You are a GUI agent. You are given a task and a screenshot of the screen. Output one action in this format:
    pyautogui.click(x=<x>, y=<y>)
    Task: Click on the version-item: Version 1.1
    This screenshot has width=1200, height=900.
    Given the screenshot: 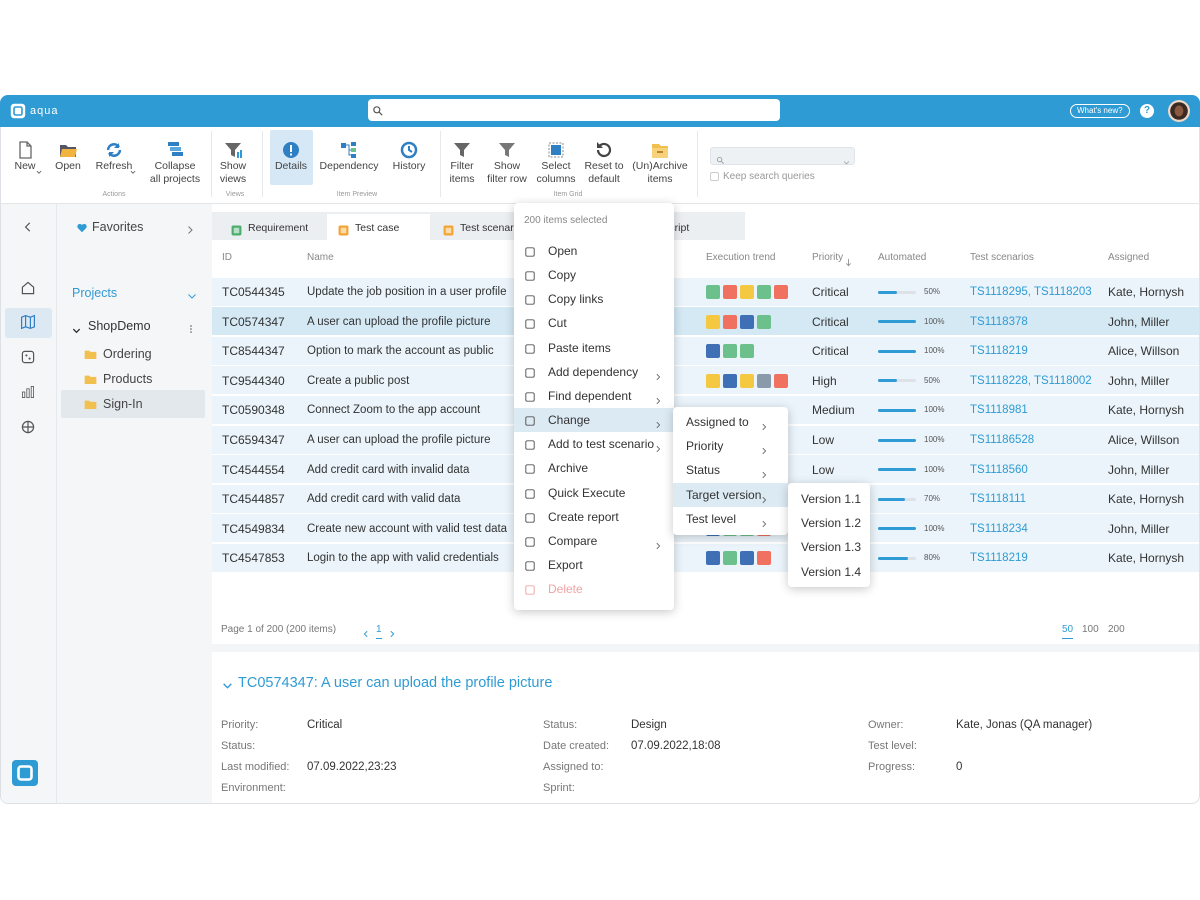 What is the action you would take?
    pyautogui.click(x=831, y=499)
    